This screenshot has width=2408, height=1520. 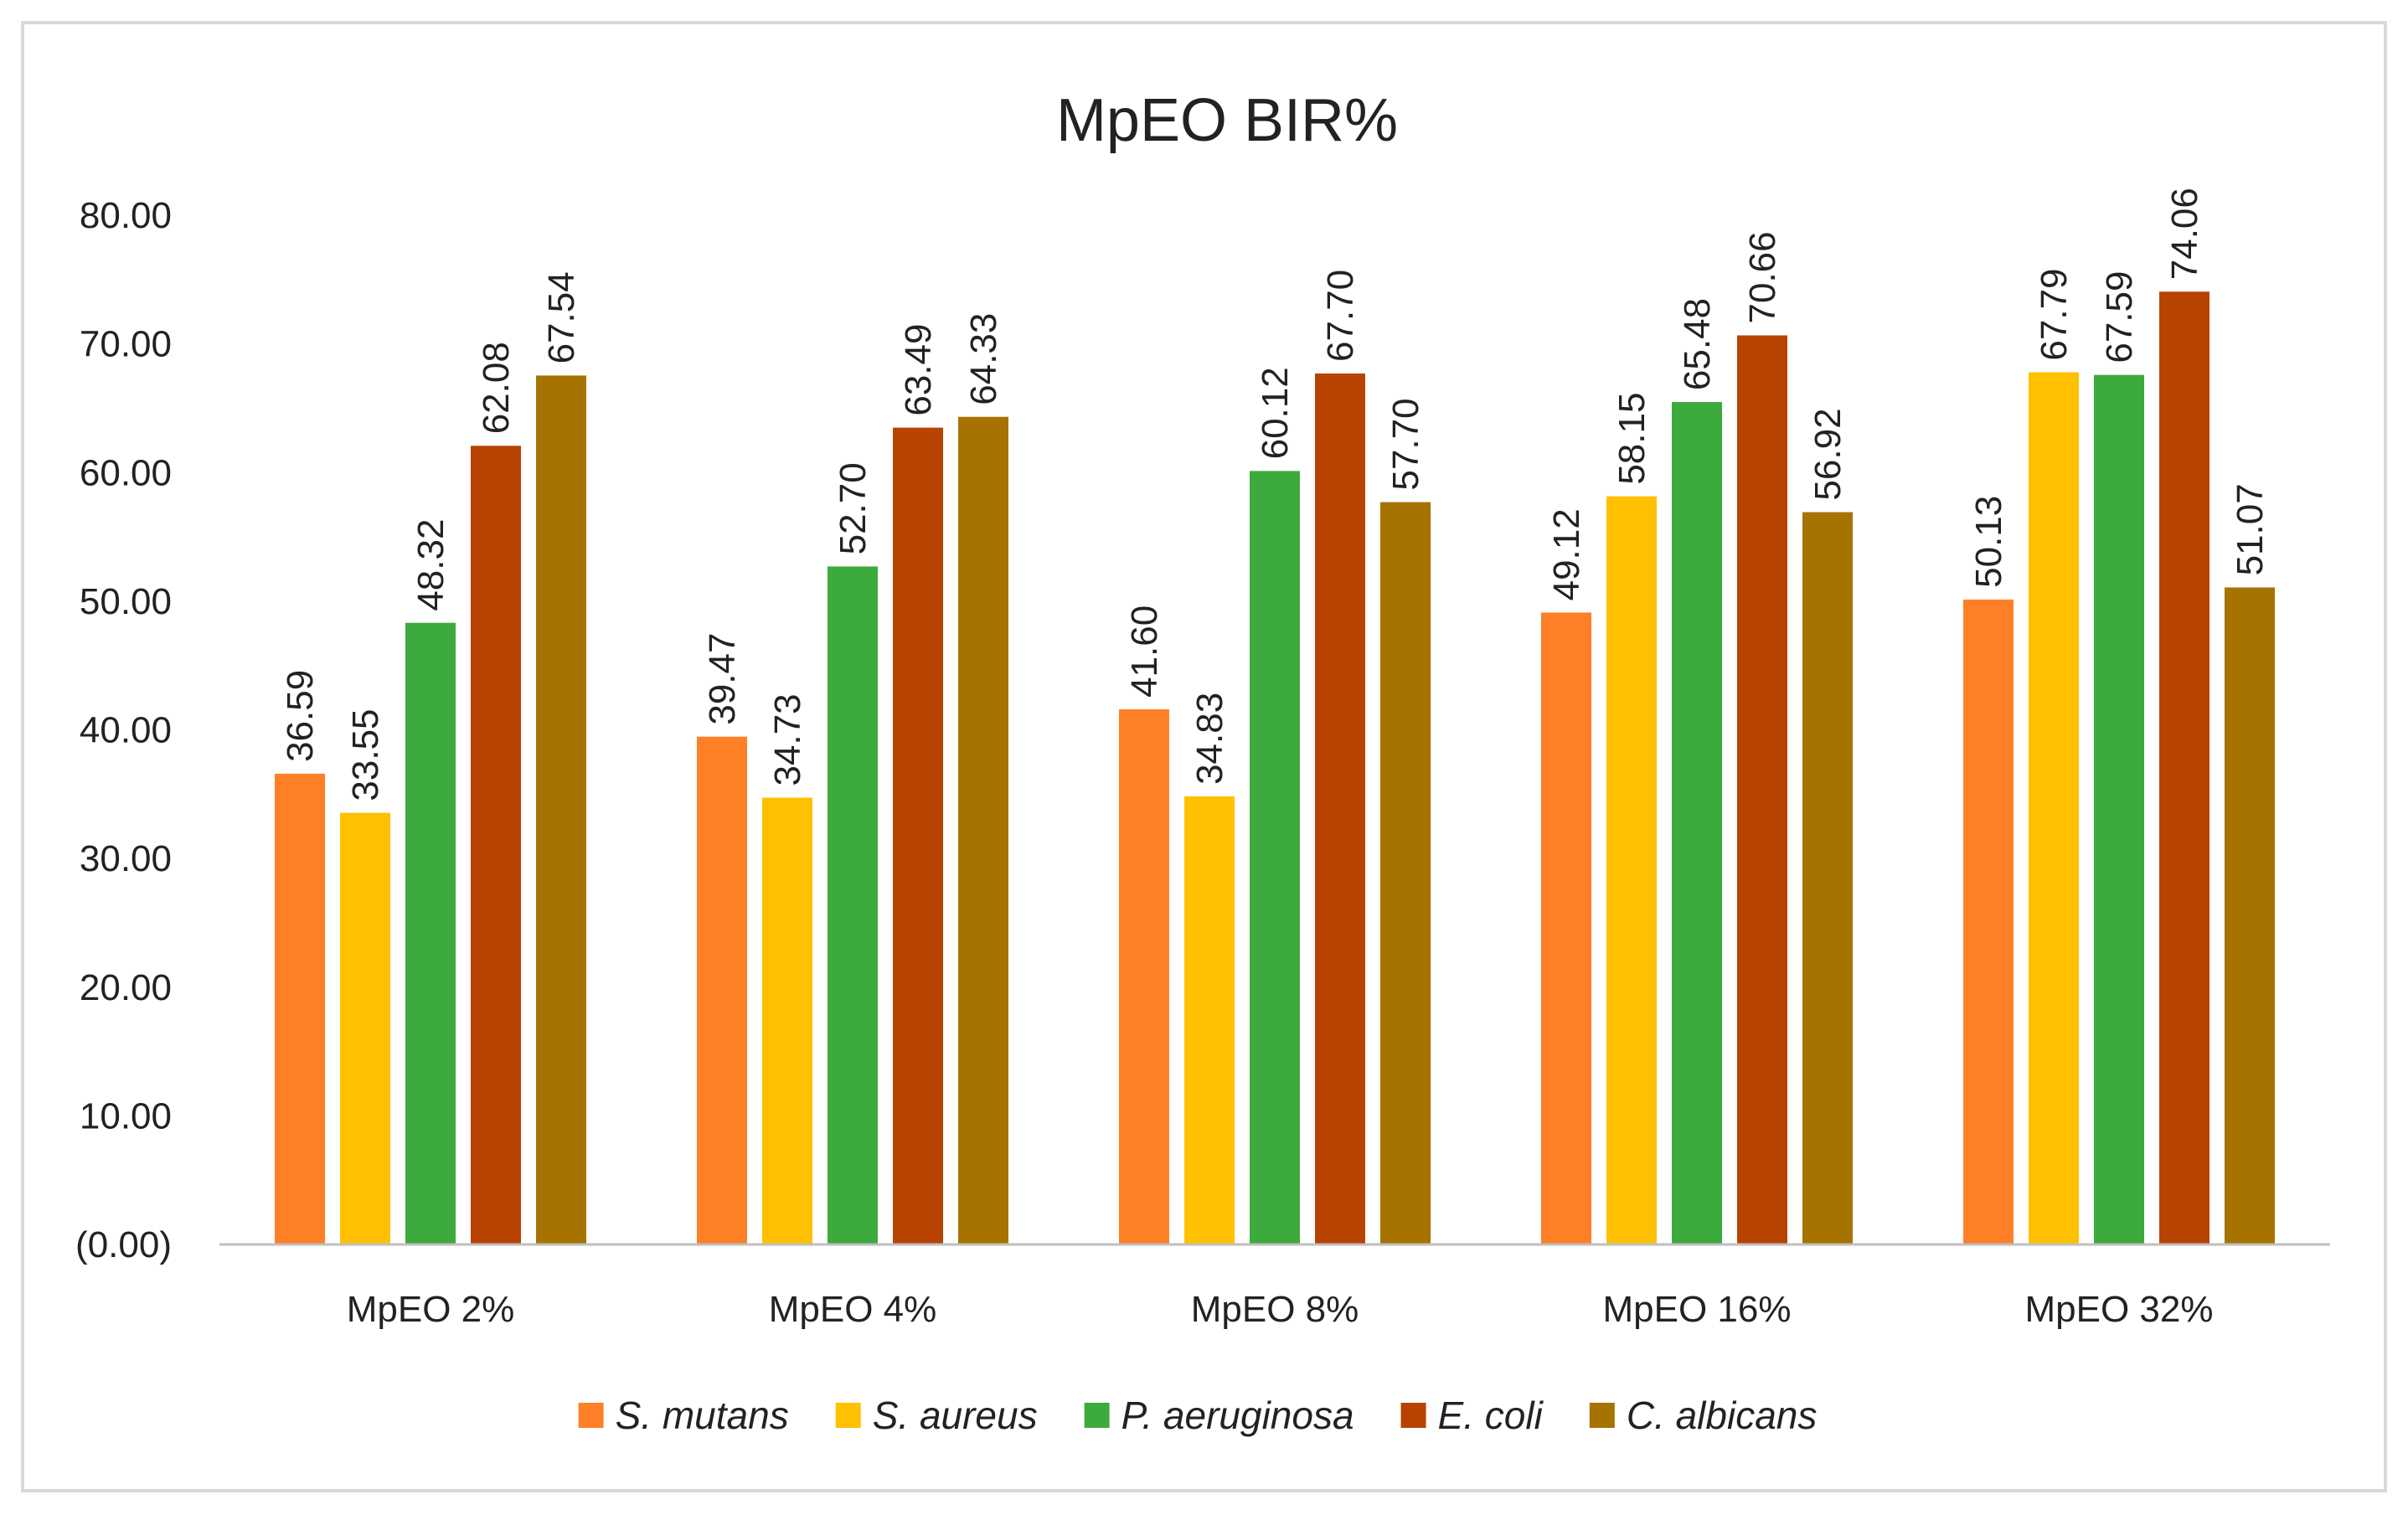 I want to click on y-tick-label: (0.00), so click(x=124, y=1244).